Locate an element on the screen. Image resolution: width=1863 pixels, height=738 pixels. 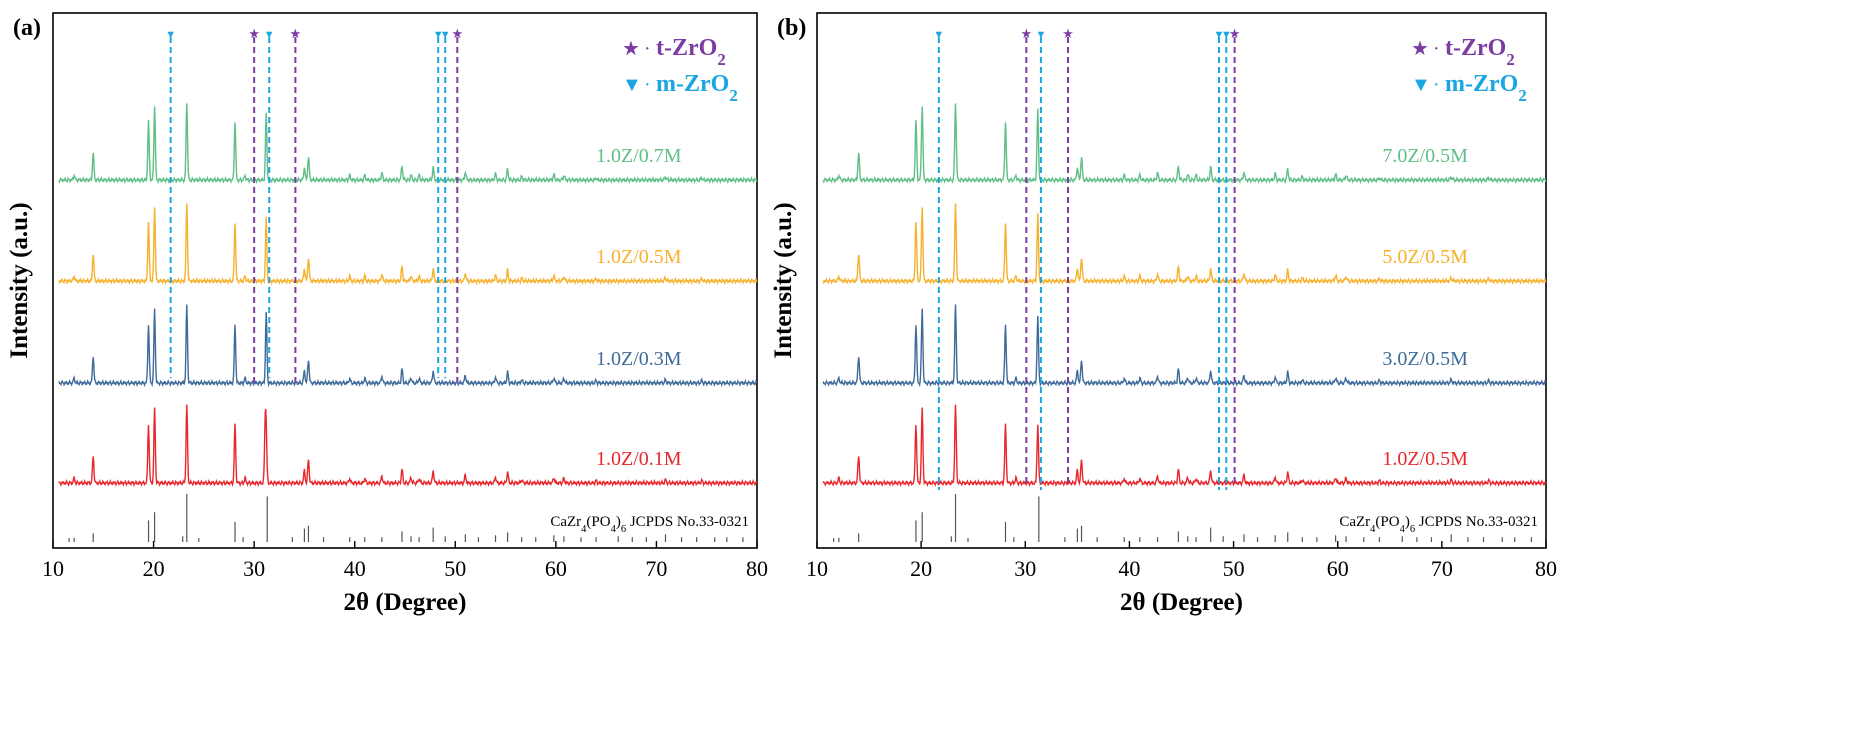
xrd-trace-70Z05M is located at coordinates (1184, 144).